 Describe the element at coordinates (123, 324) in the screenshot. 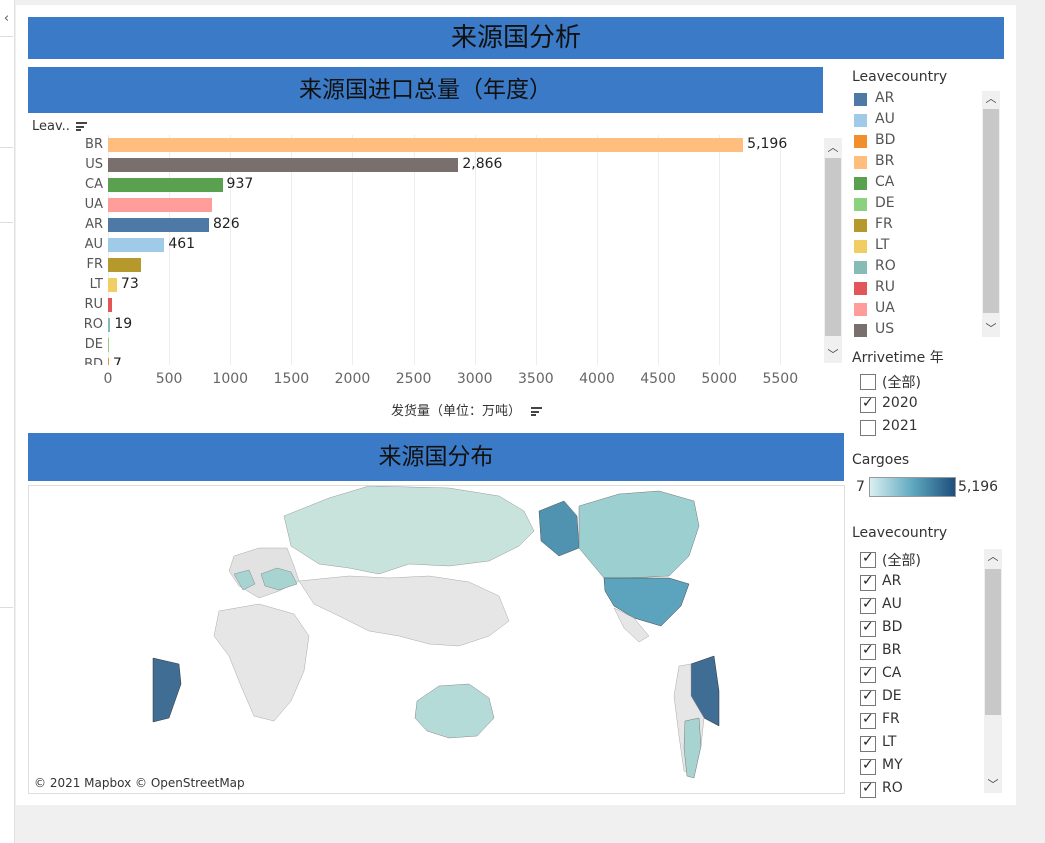

I see `bar-value-label: 19` at that location.